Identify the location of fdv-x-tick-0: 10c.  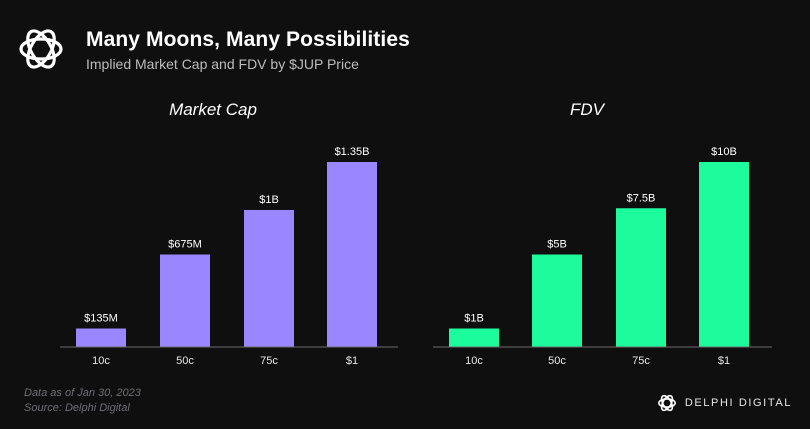
(474, 361).